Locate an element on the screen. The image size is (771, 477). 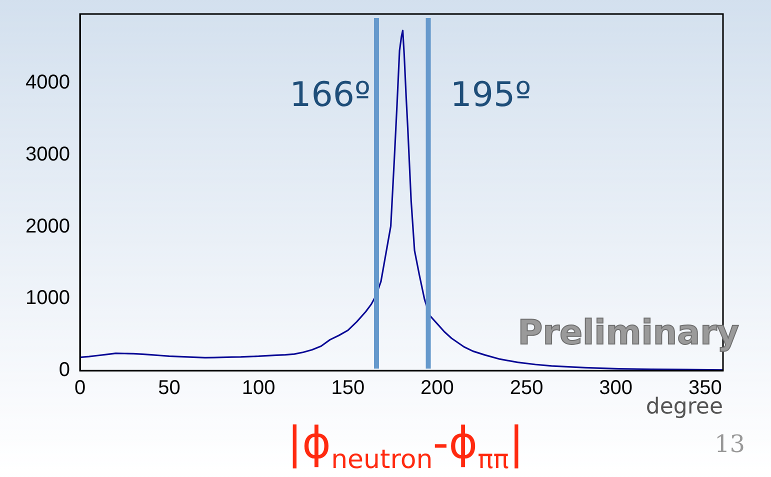
y-tick-label: 3000 is located at coordinates (48, 154).